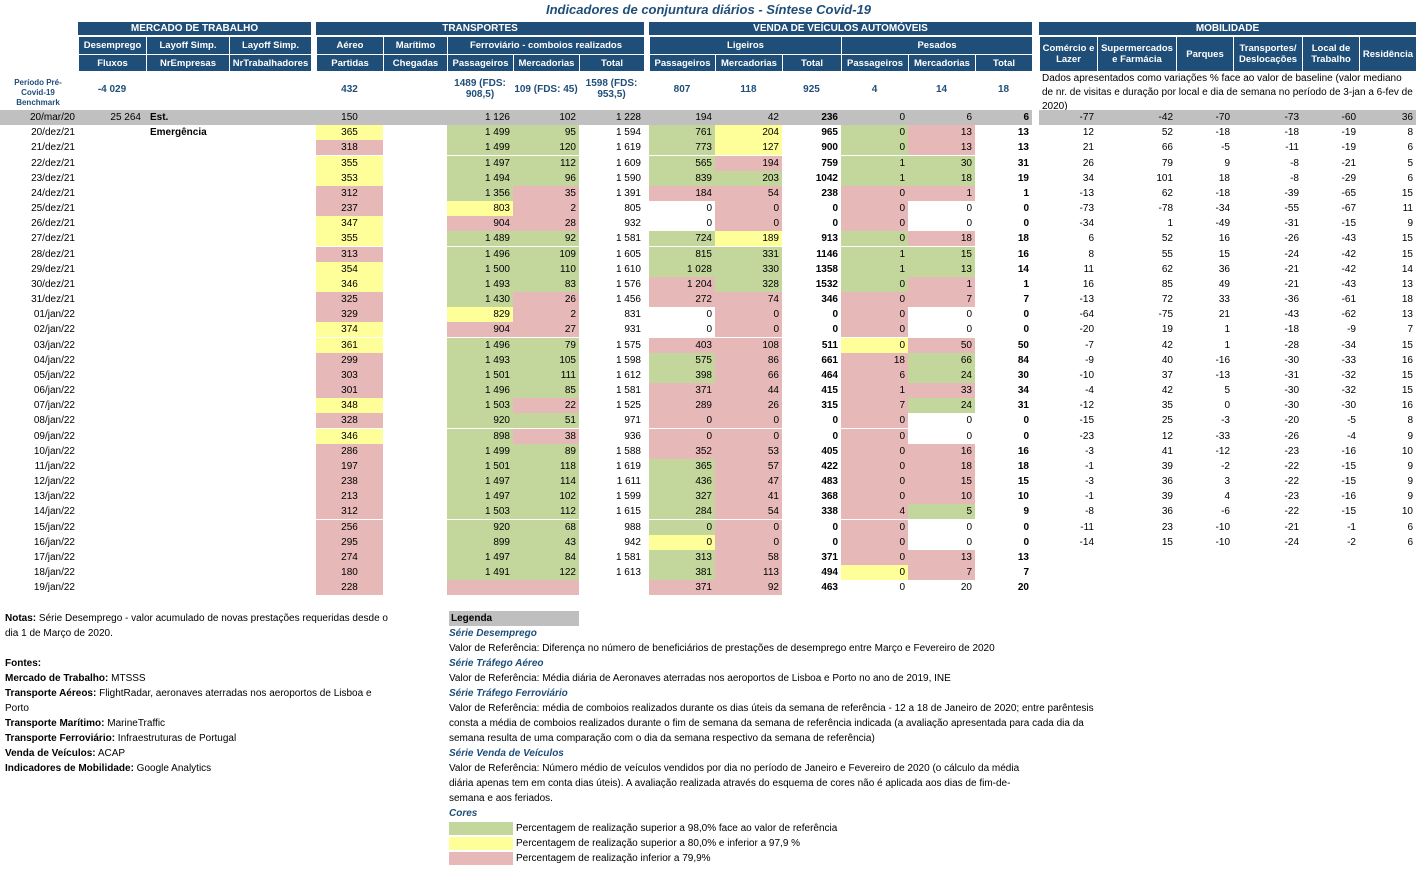 This screenshot has width=1417, height=872. What do you see at coordinates (480, 375) in the screenshot?
I see `table-cell: 1 501` at bounding box center [480, 375].